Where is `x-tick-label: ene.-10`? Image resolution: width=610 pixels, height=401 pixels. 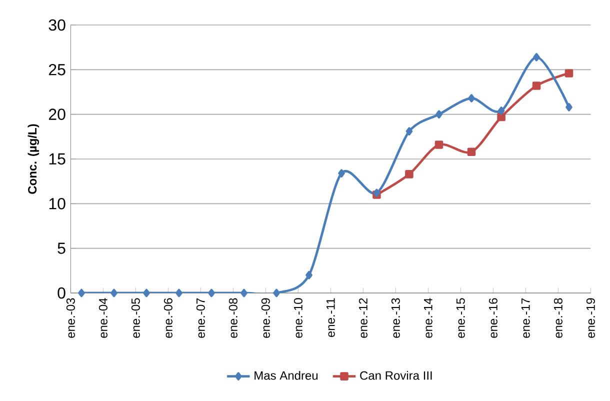
x-tick-label: ene.-10 is located at coordinates (298, 318).